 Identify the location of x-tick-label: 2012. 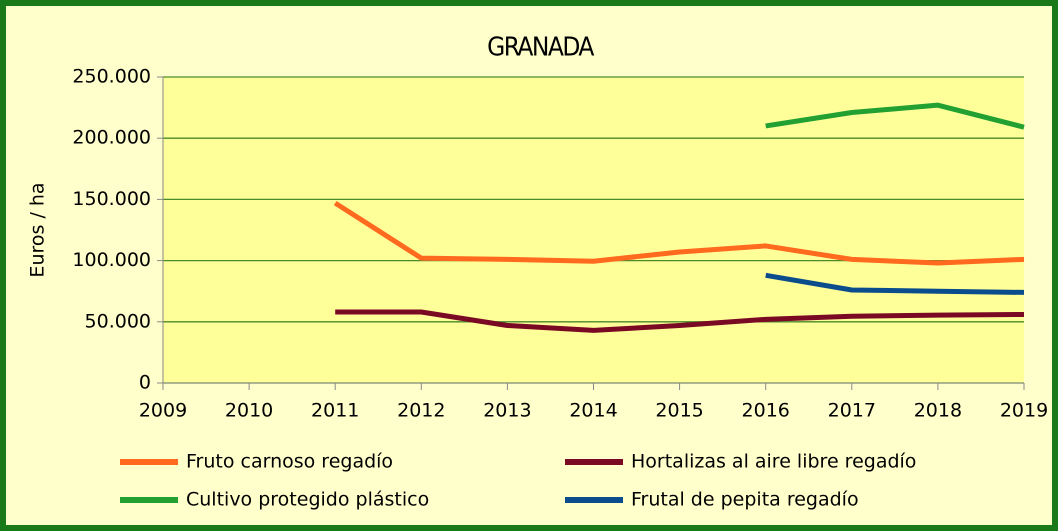
(421, 411).